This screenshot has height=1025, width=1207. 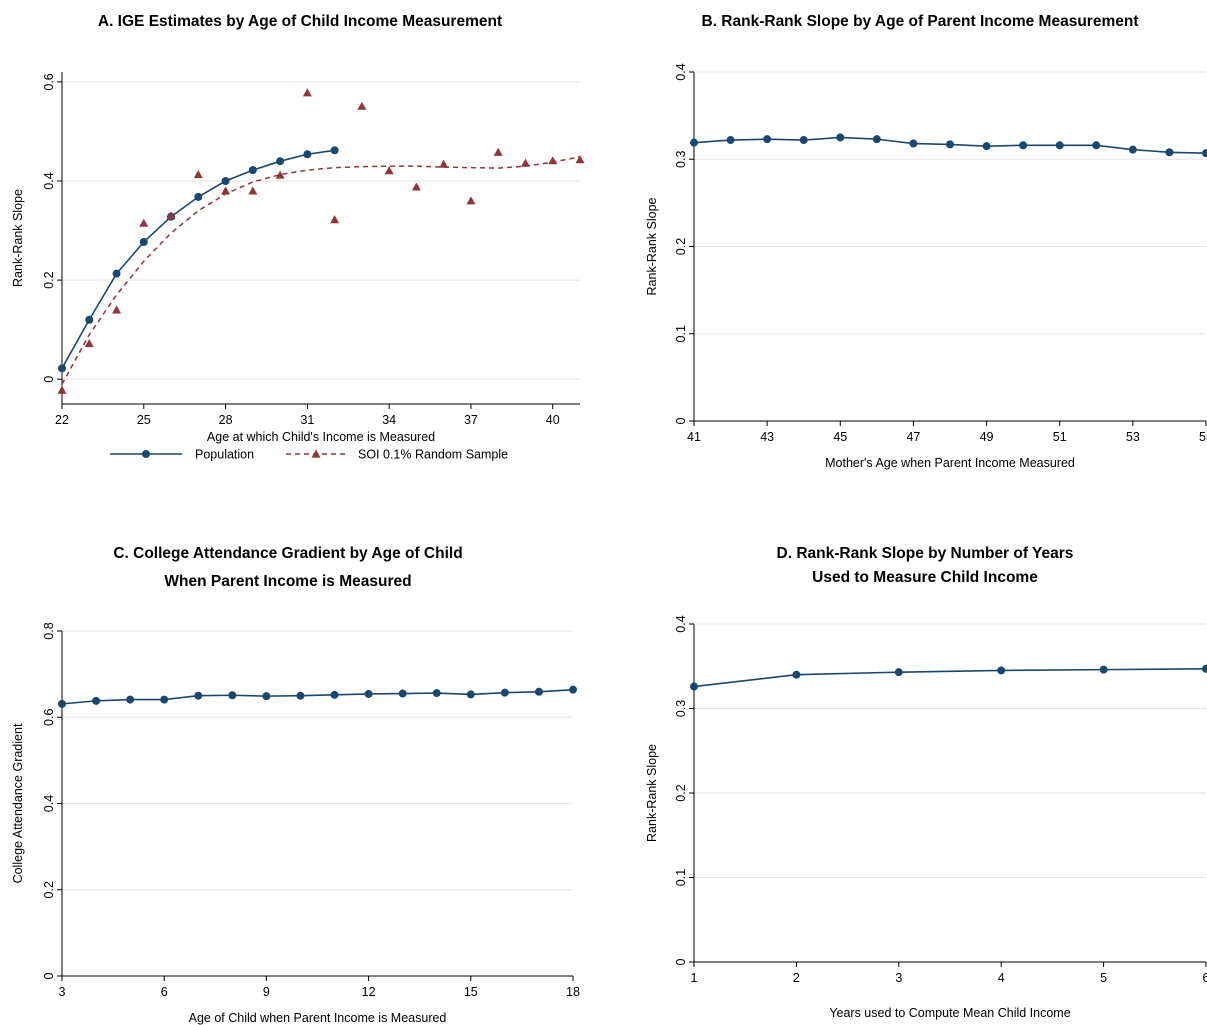 What do you see at coordinates (226, 420) in the screenshot?
I see `x-tick-label: 28` at bounding box center [226, 420].